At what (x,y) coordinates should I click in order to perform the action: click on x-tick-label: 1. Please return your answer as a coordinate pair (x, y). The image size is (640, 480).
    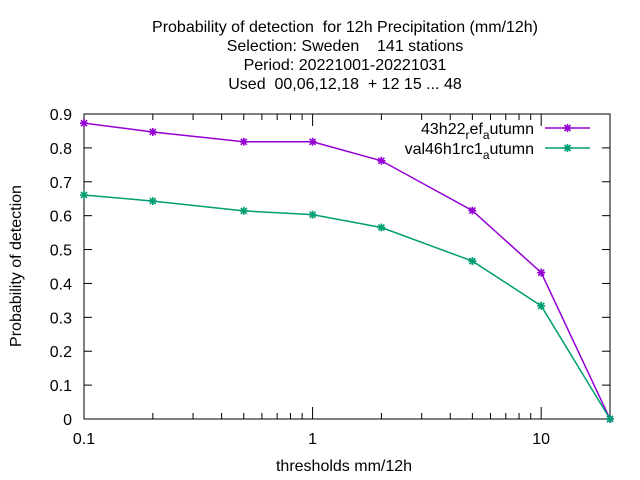
    Looking at the image, I should click on (312, 439).